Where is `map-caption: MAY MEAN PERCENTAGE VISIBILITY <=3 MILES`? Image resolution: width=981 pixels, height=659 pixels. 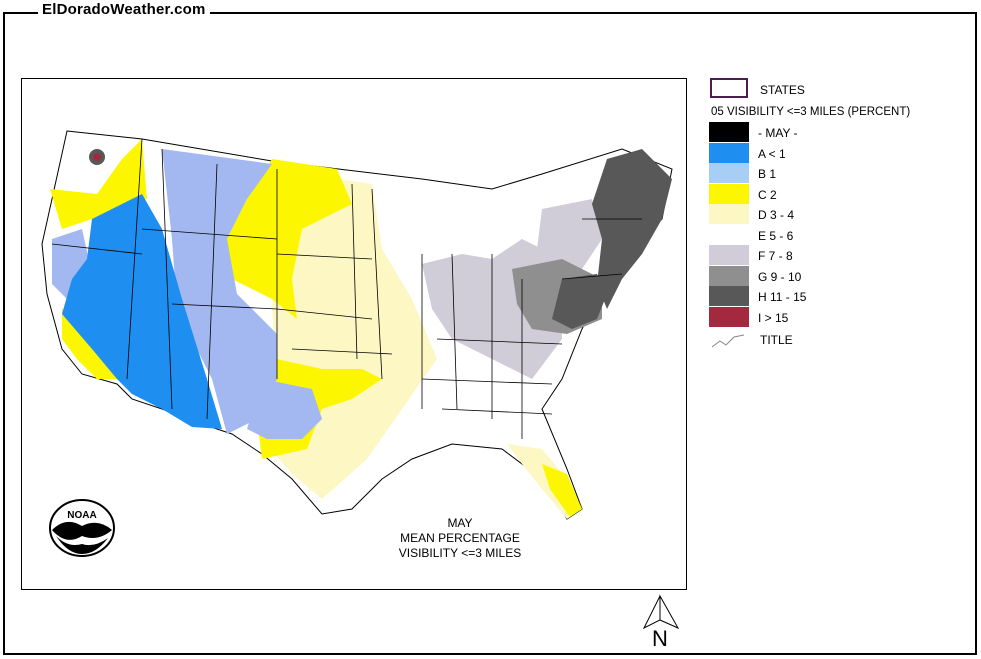 map-caption: MAY MEAN PERCENTAGE VISIBILITY <=3 MILES is located at coordinates (460, 538).